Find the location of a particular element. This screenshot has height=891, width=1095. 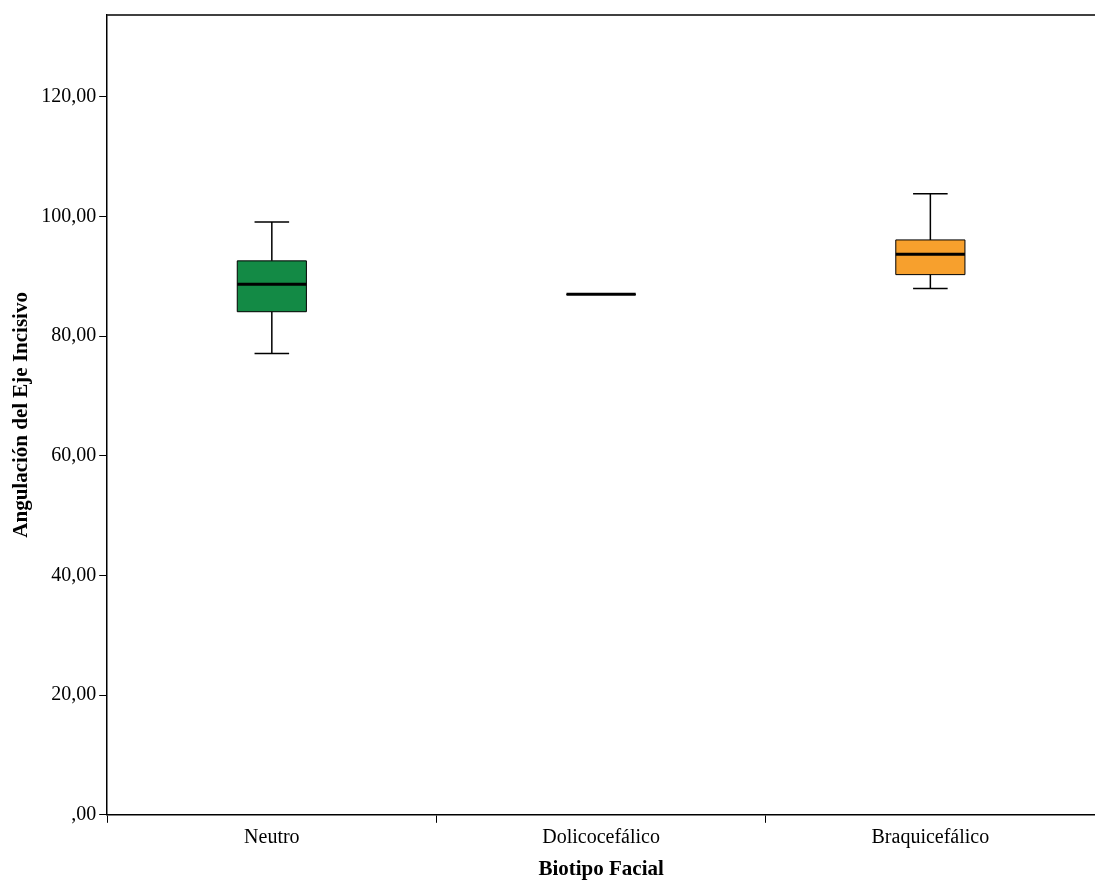

y-tick-label: 120,00 is located at coordinates (69, 95).